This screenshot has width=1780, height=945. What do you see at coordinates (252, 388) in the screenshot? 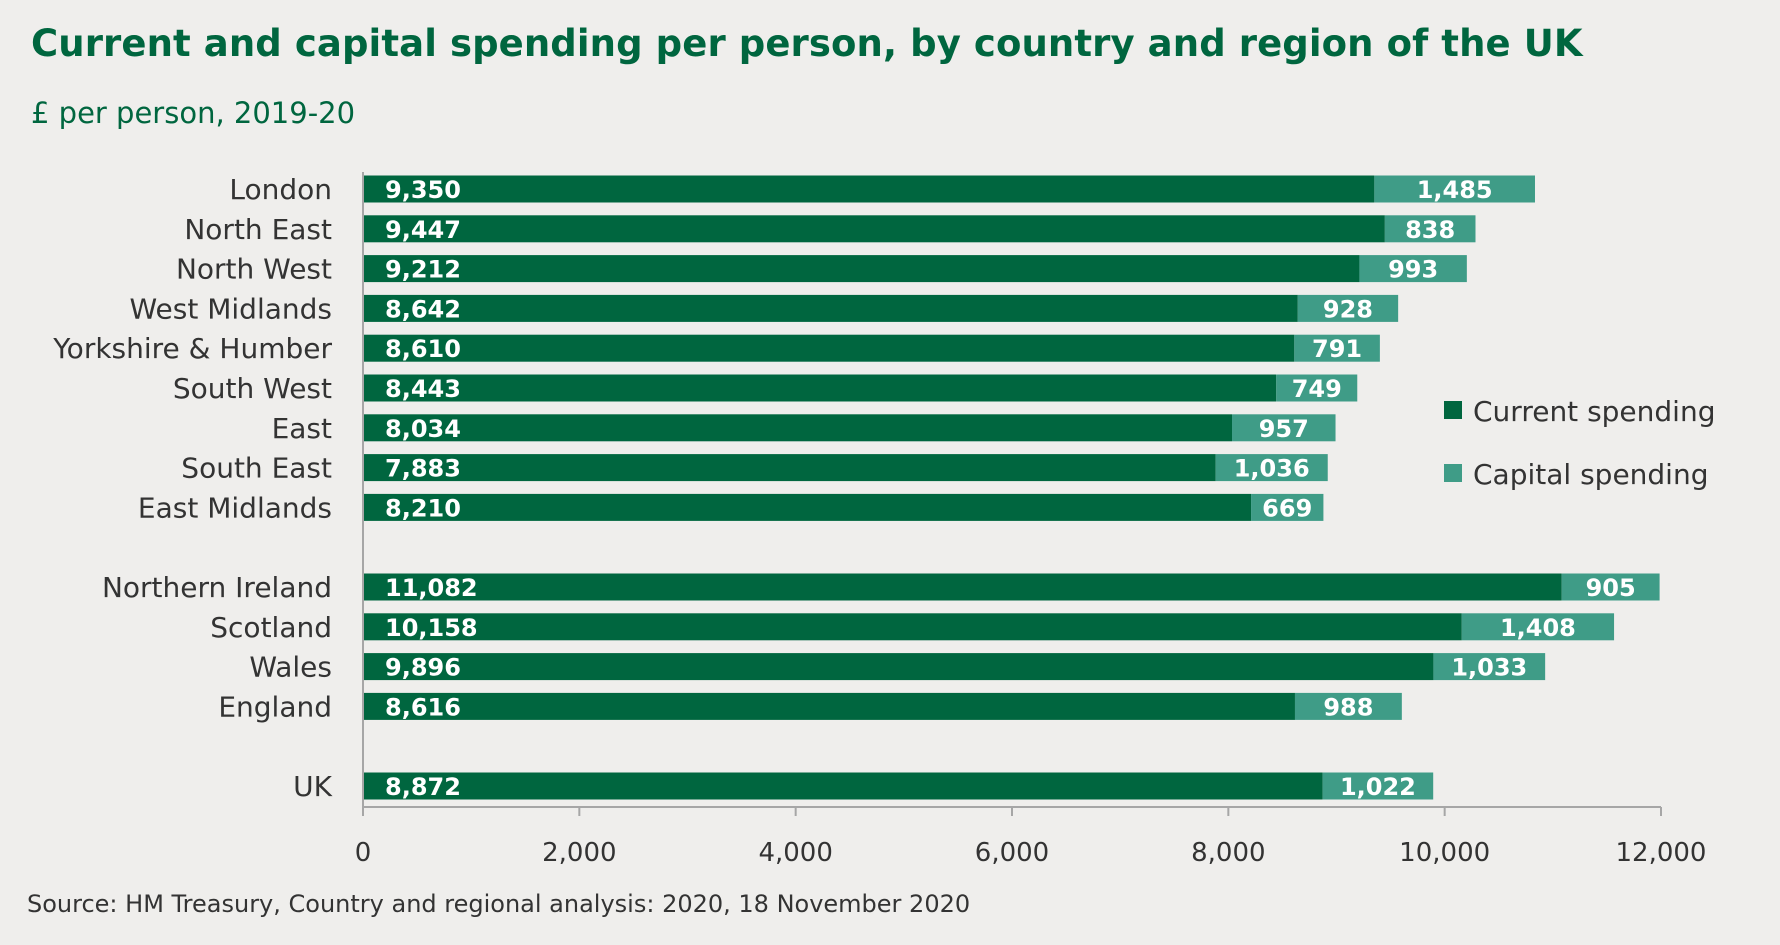
I see `category-label-5: South West` at bounding box center [252, 388].